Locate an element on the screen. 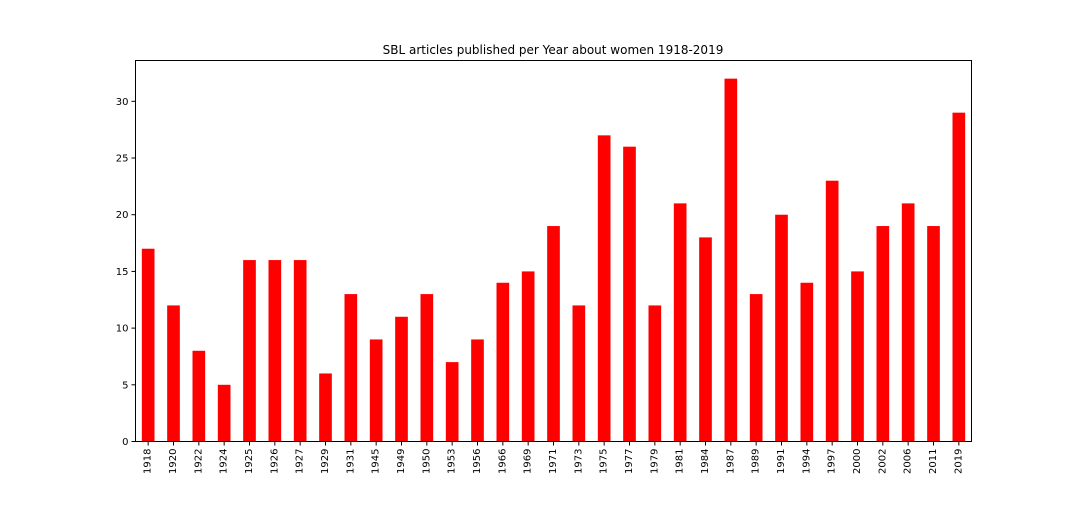  bar-1997 is located at coordinates (832, 311).